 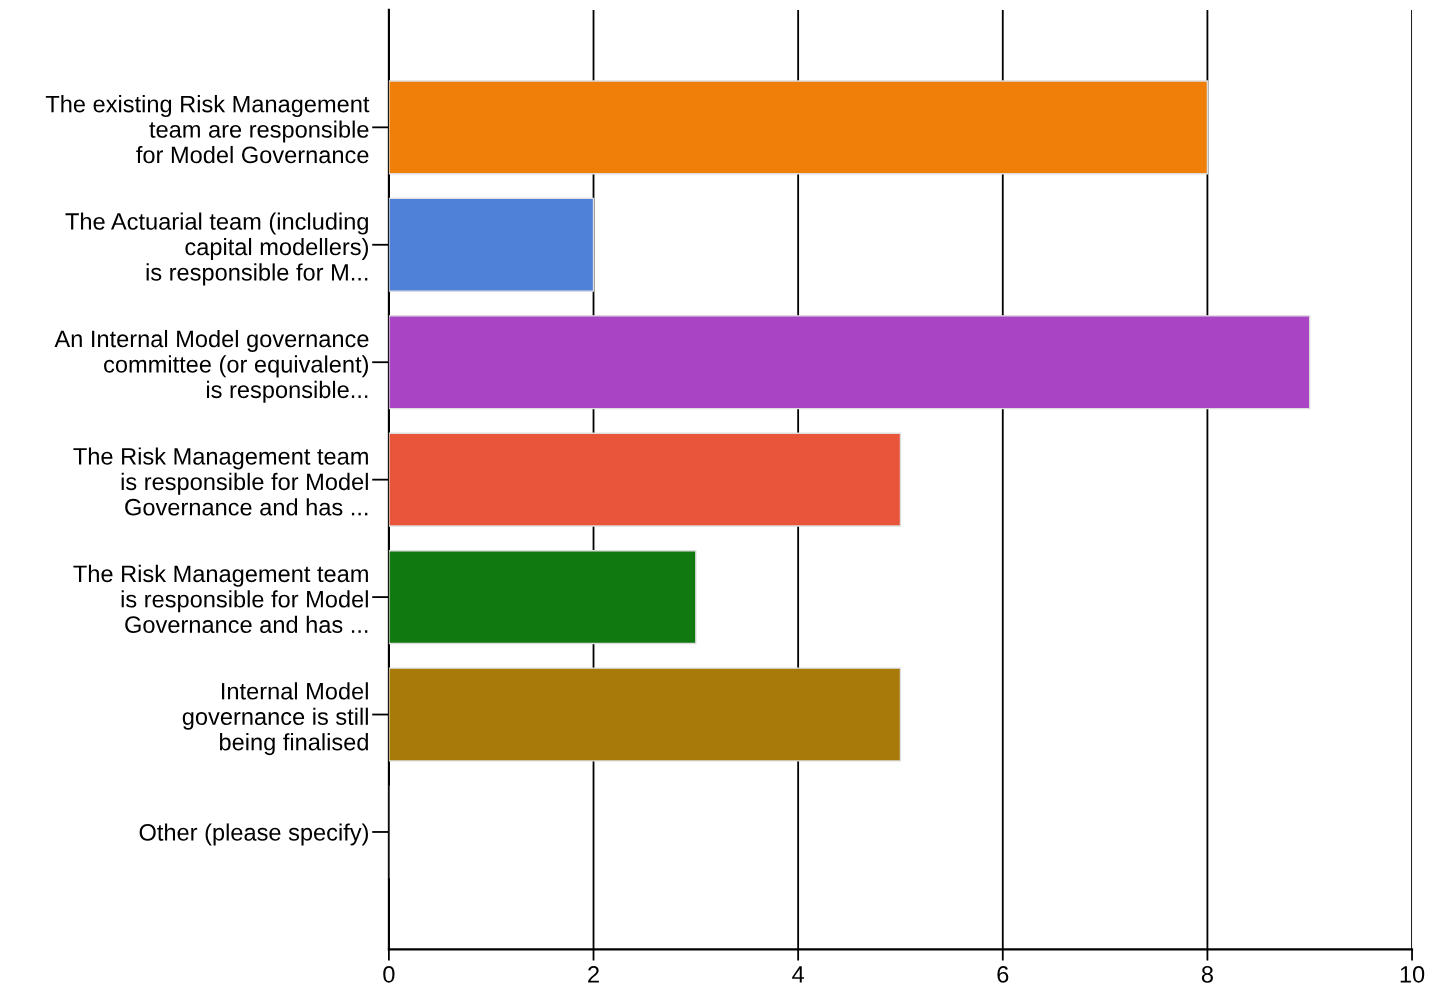 What do you see at coordinates (798, 974) in the screenshot?
I see `x-tick-label: 4` at bounding box center [798, 974].